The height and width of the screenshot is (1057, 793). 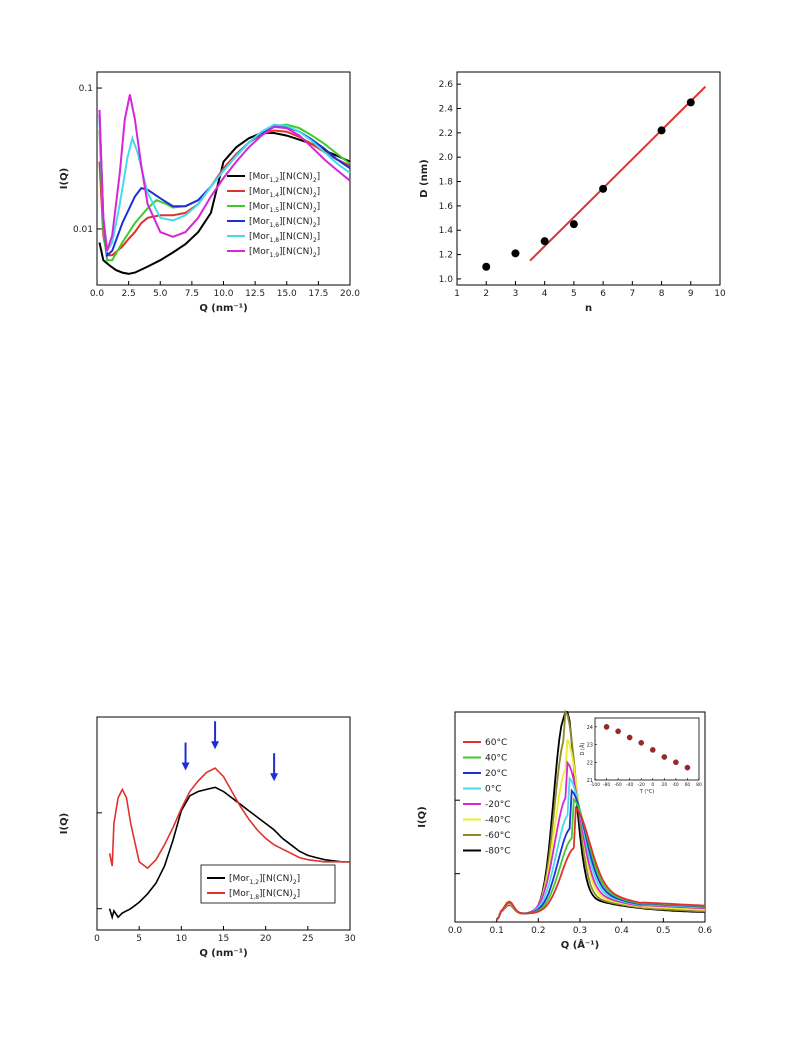 I want to click on x-tick-label: 0.3, so click(x=580, y=931).